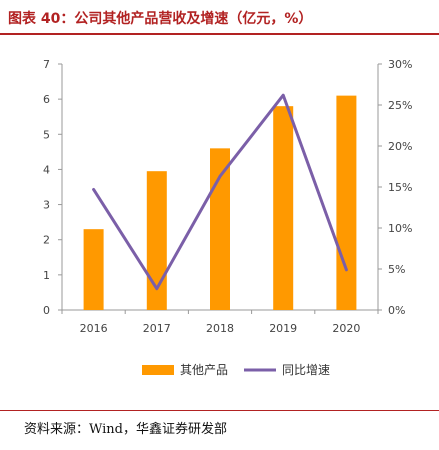 This screenshot has width=439, height=450. I want to click on y-right-tick-label: 20%, so click(400, 146).